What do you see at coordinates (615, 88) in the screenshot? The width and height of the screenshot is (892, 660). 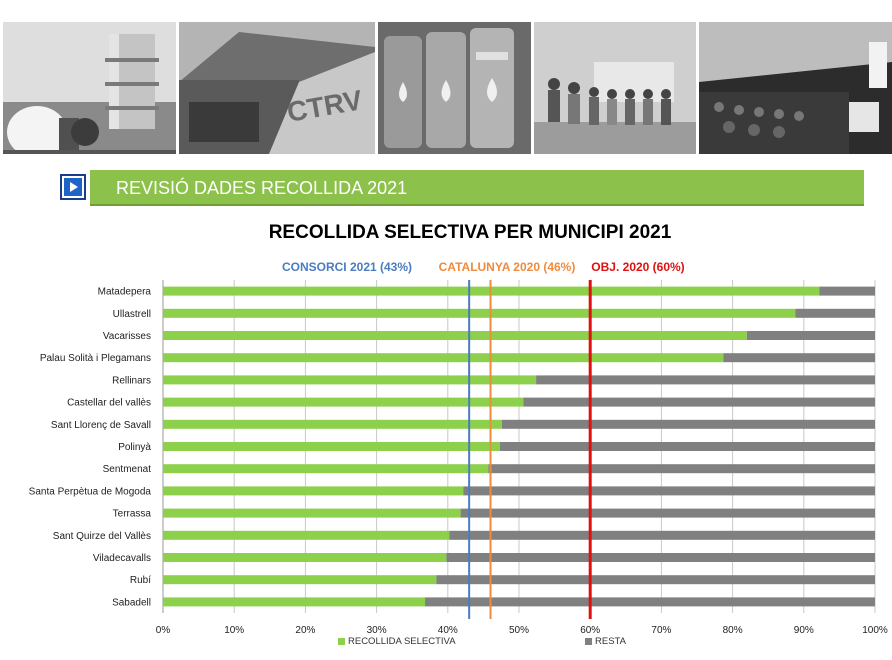 I see `children-group-photo` at bounding box center [615, 88].